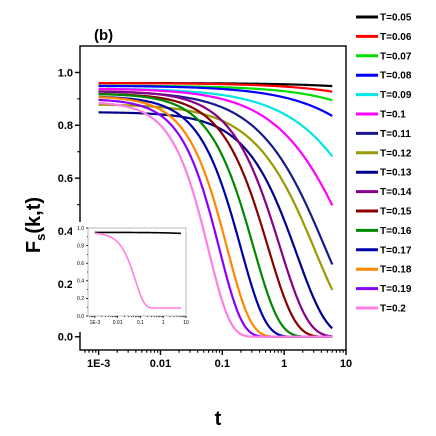 The height and width of the screenshot is (436, 436). Describe the element at coordinates (80, 282) in the screenshot. I see `inset-y-tick-label: 0.4` at that location.